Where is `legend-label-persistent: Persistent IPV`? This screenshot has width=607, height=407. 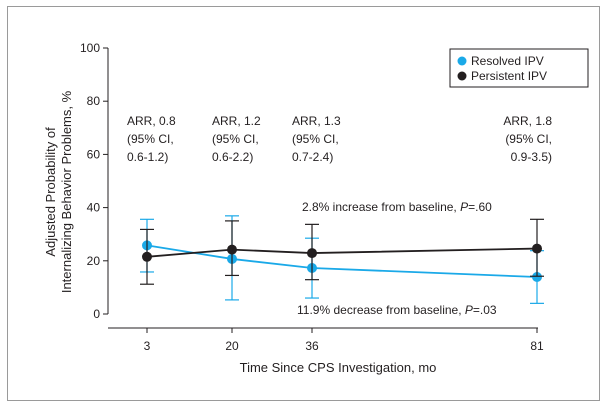
legend-label-persistent: Persistent IPV is located at coordinates (509, 76).